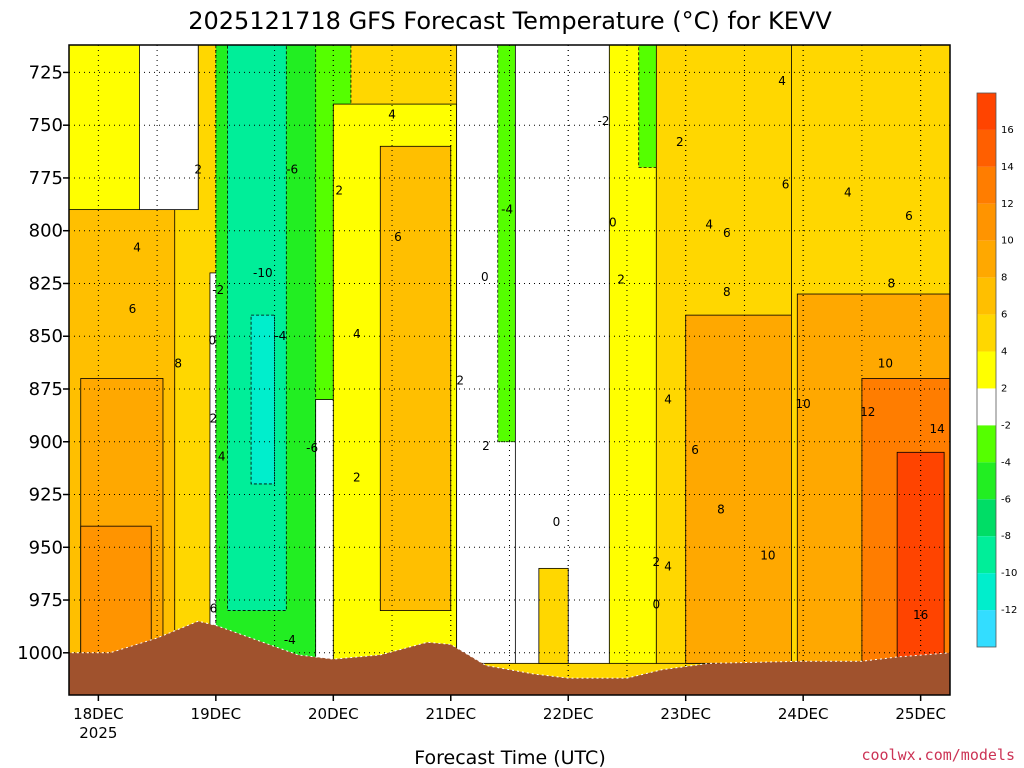 The image size is (1024, 768). What do you see at coordinates (867, 412) in the screenshot?
I see `contour-label: 12` at bounding box center [867, 412].